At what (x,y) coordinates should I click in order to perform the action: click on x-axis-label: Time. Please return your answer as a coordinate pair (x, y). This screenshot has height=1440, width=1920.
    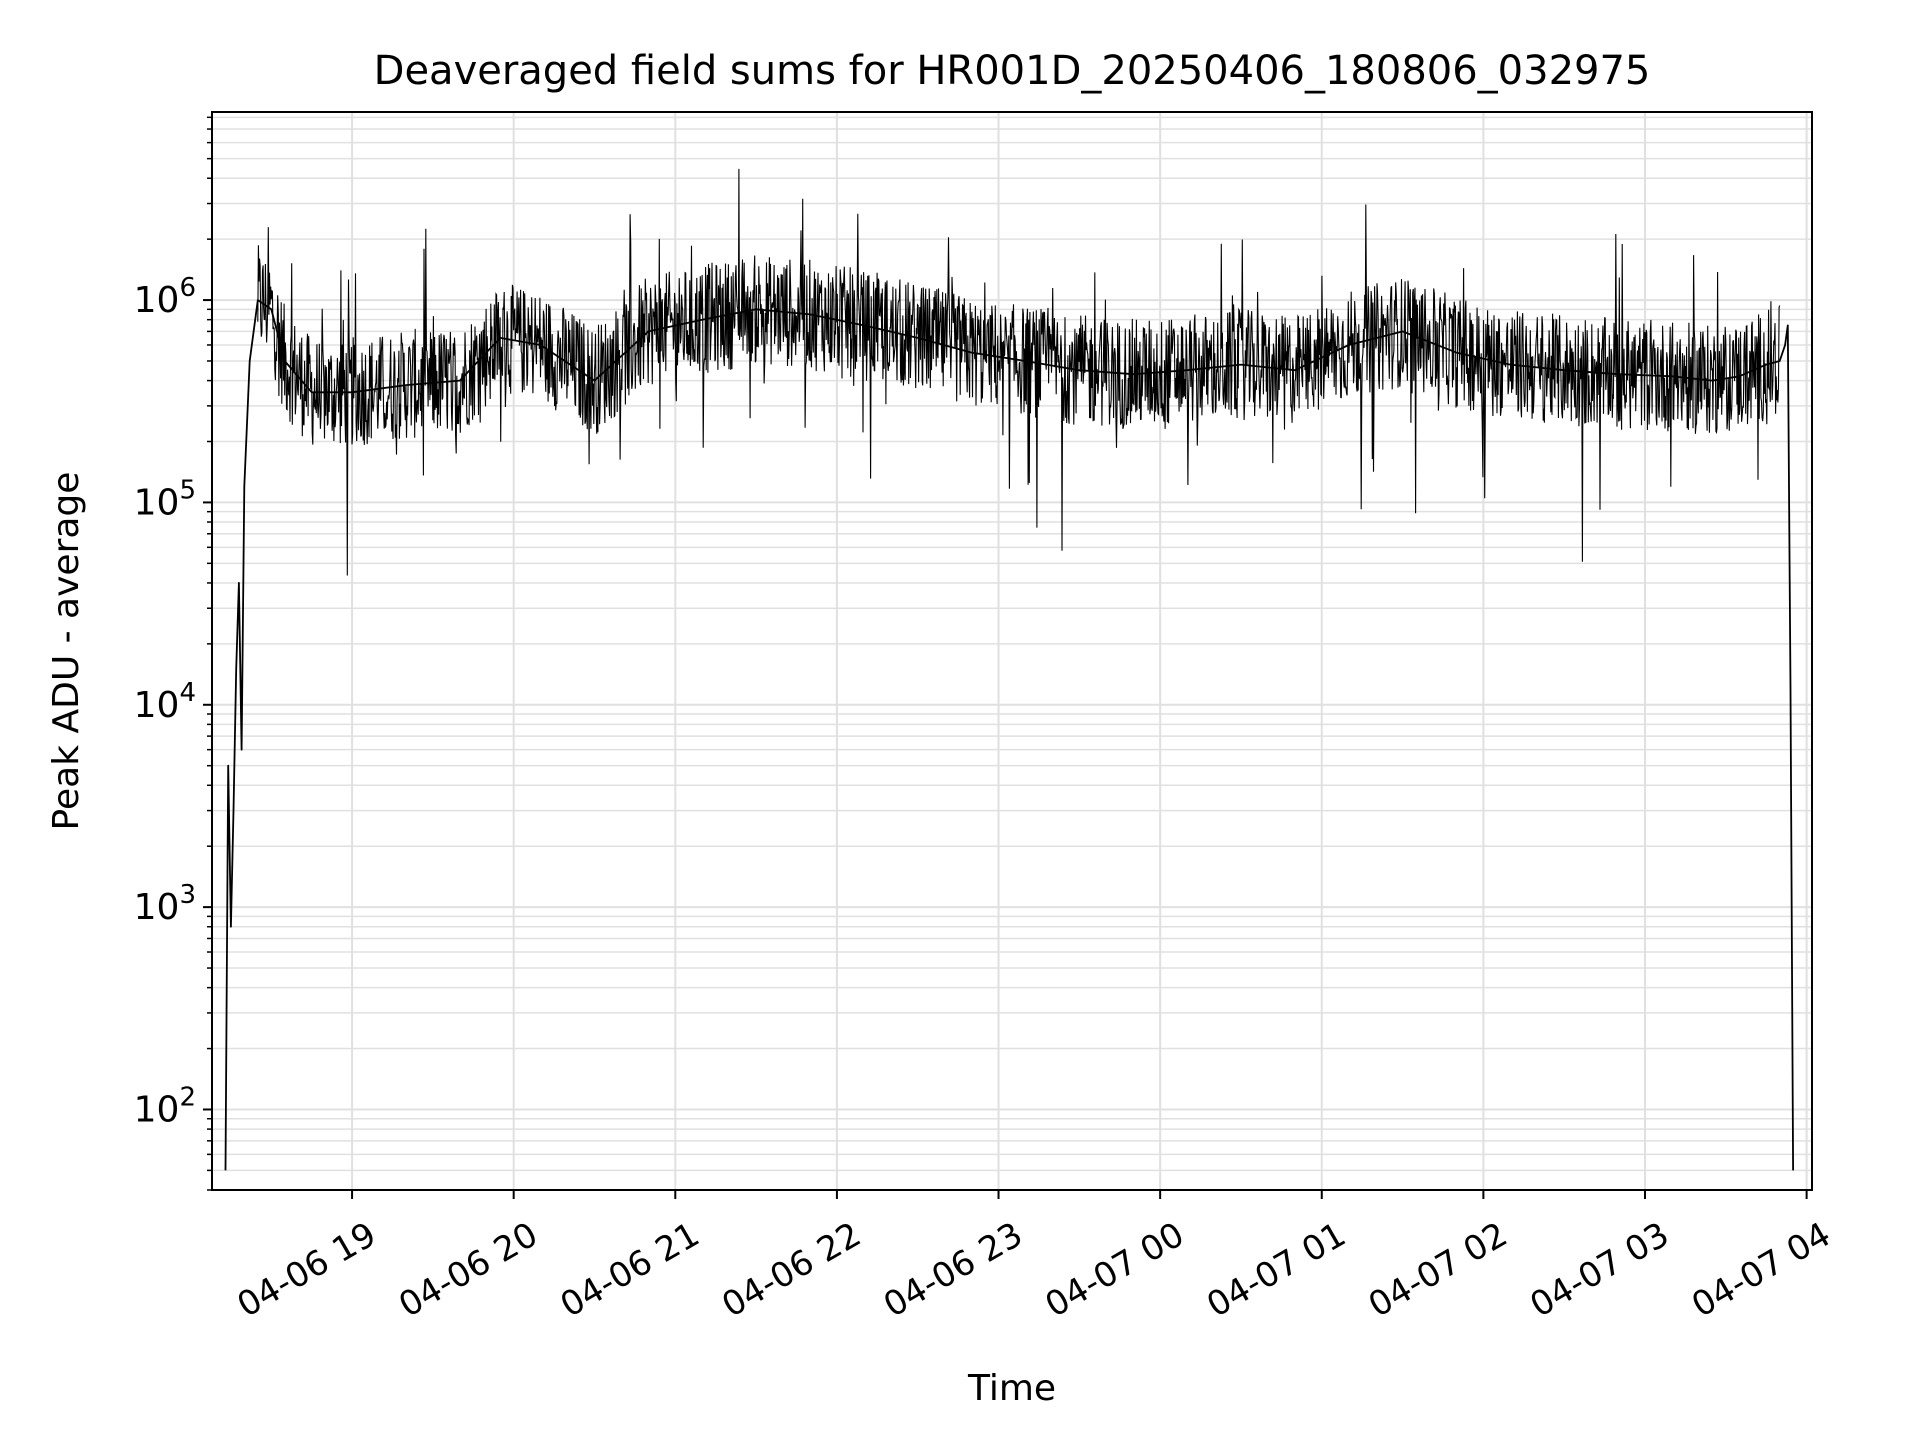
    Looking at the image, I should click on (1011, 1388).